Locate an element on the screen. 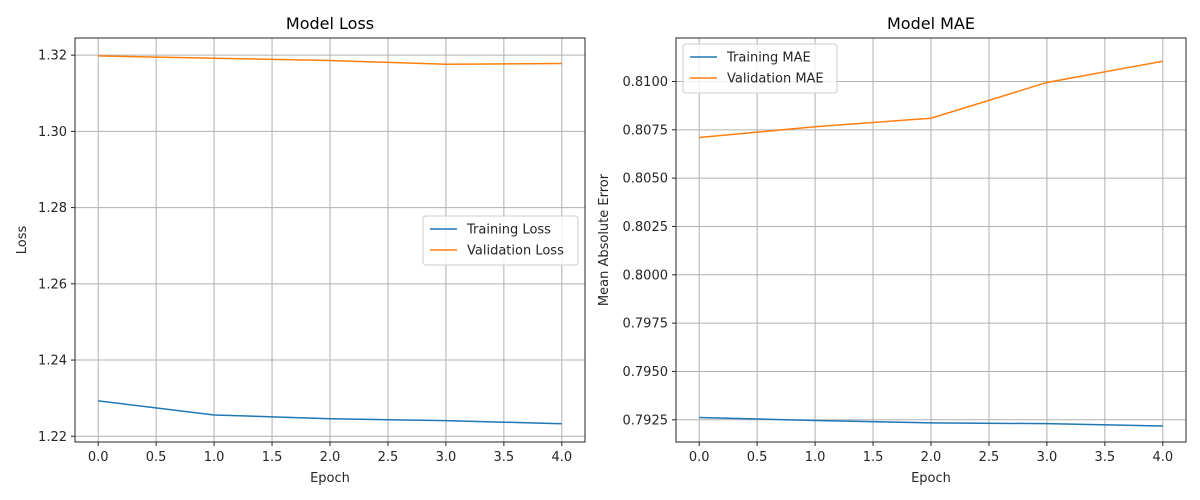 This screenshot has height=500, width=1200. chart-title: Model MAE is located at coordinates (931, 23).